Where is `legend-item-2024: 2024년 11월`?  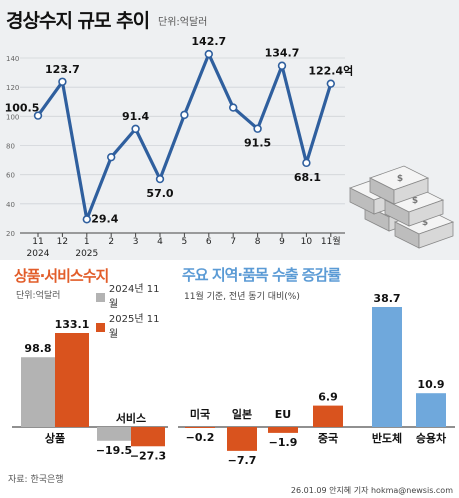 legend-item-2024: 2024년 11월 is located at coordinates (132, 297).